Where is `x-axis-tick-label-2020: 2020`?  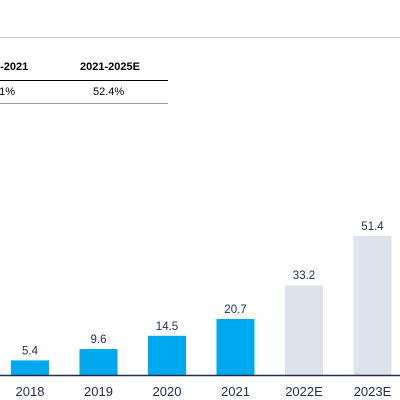
x-axis-tick-label-2020: 2020 is located at coordinates (167, 391).